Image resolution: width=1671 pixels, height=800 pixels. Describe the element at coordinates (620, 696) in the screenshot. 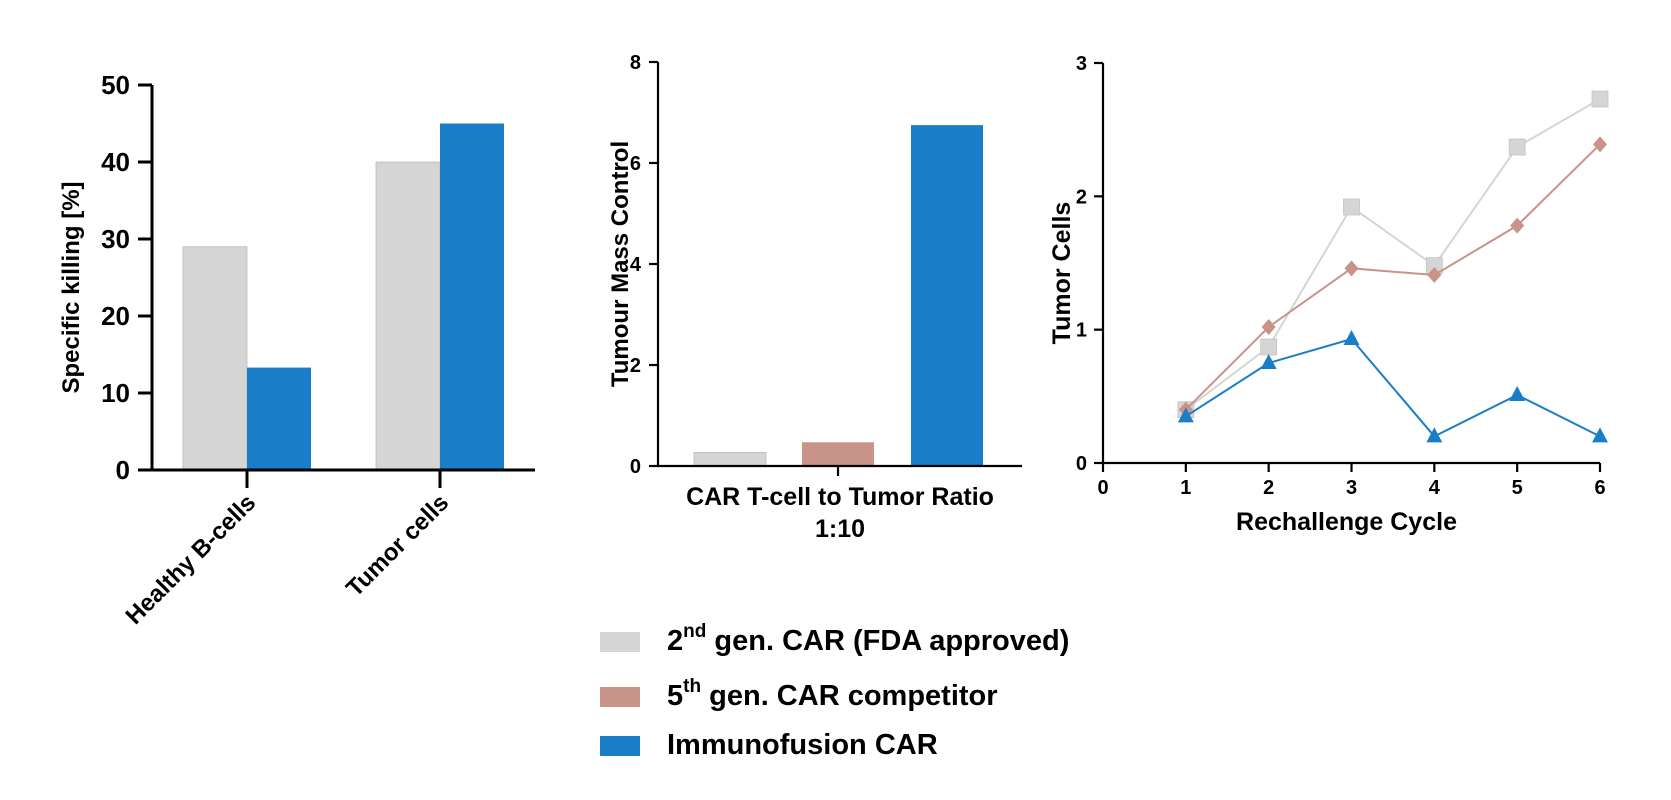

I see `legend-swatch-gen5` at that location.